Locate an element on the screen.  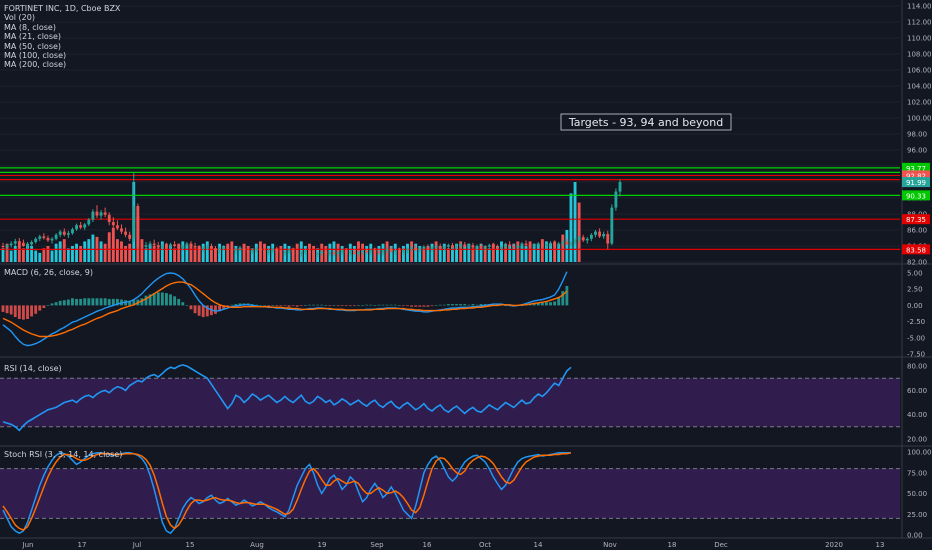
stoch-tick-label: 100.00 is located at coordinates (919, 453).